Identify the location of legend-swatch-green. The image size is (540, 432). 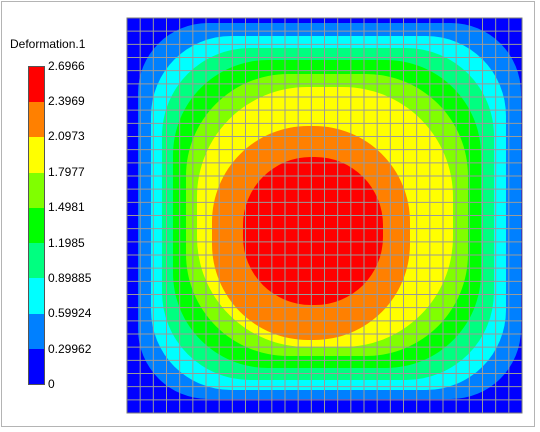
(36, 225).